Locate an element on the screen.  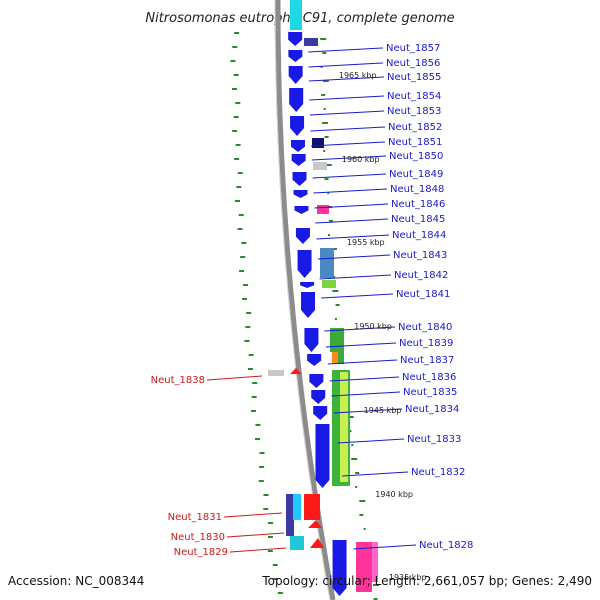
gene-label-forward: Neut_1839 is located at coordinates (426, 343).